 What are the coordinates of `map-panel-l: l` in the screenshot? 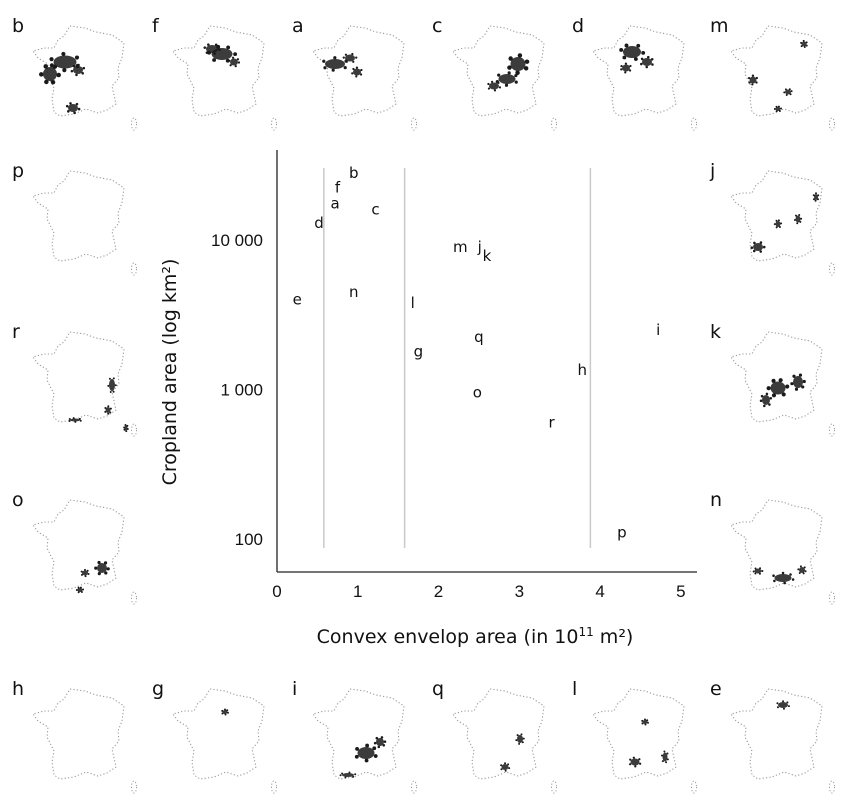 It's located at (634, 735).